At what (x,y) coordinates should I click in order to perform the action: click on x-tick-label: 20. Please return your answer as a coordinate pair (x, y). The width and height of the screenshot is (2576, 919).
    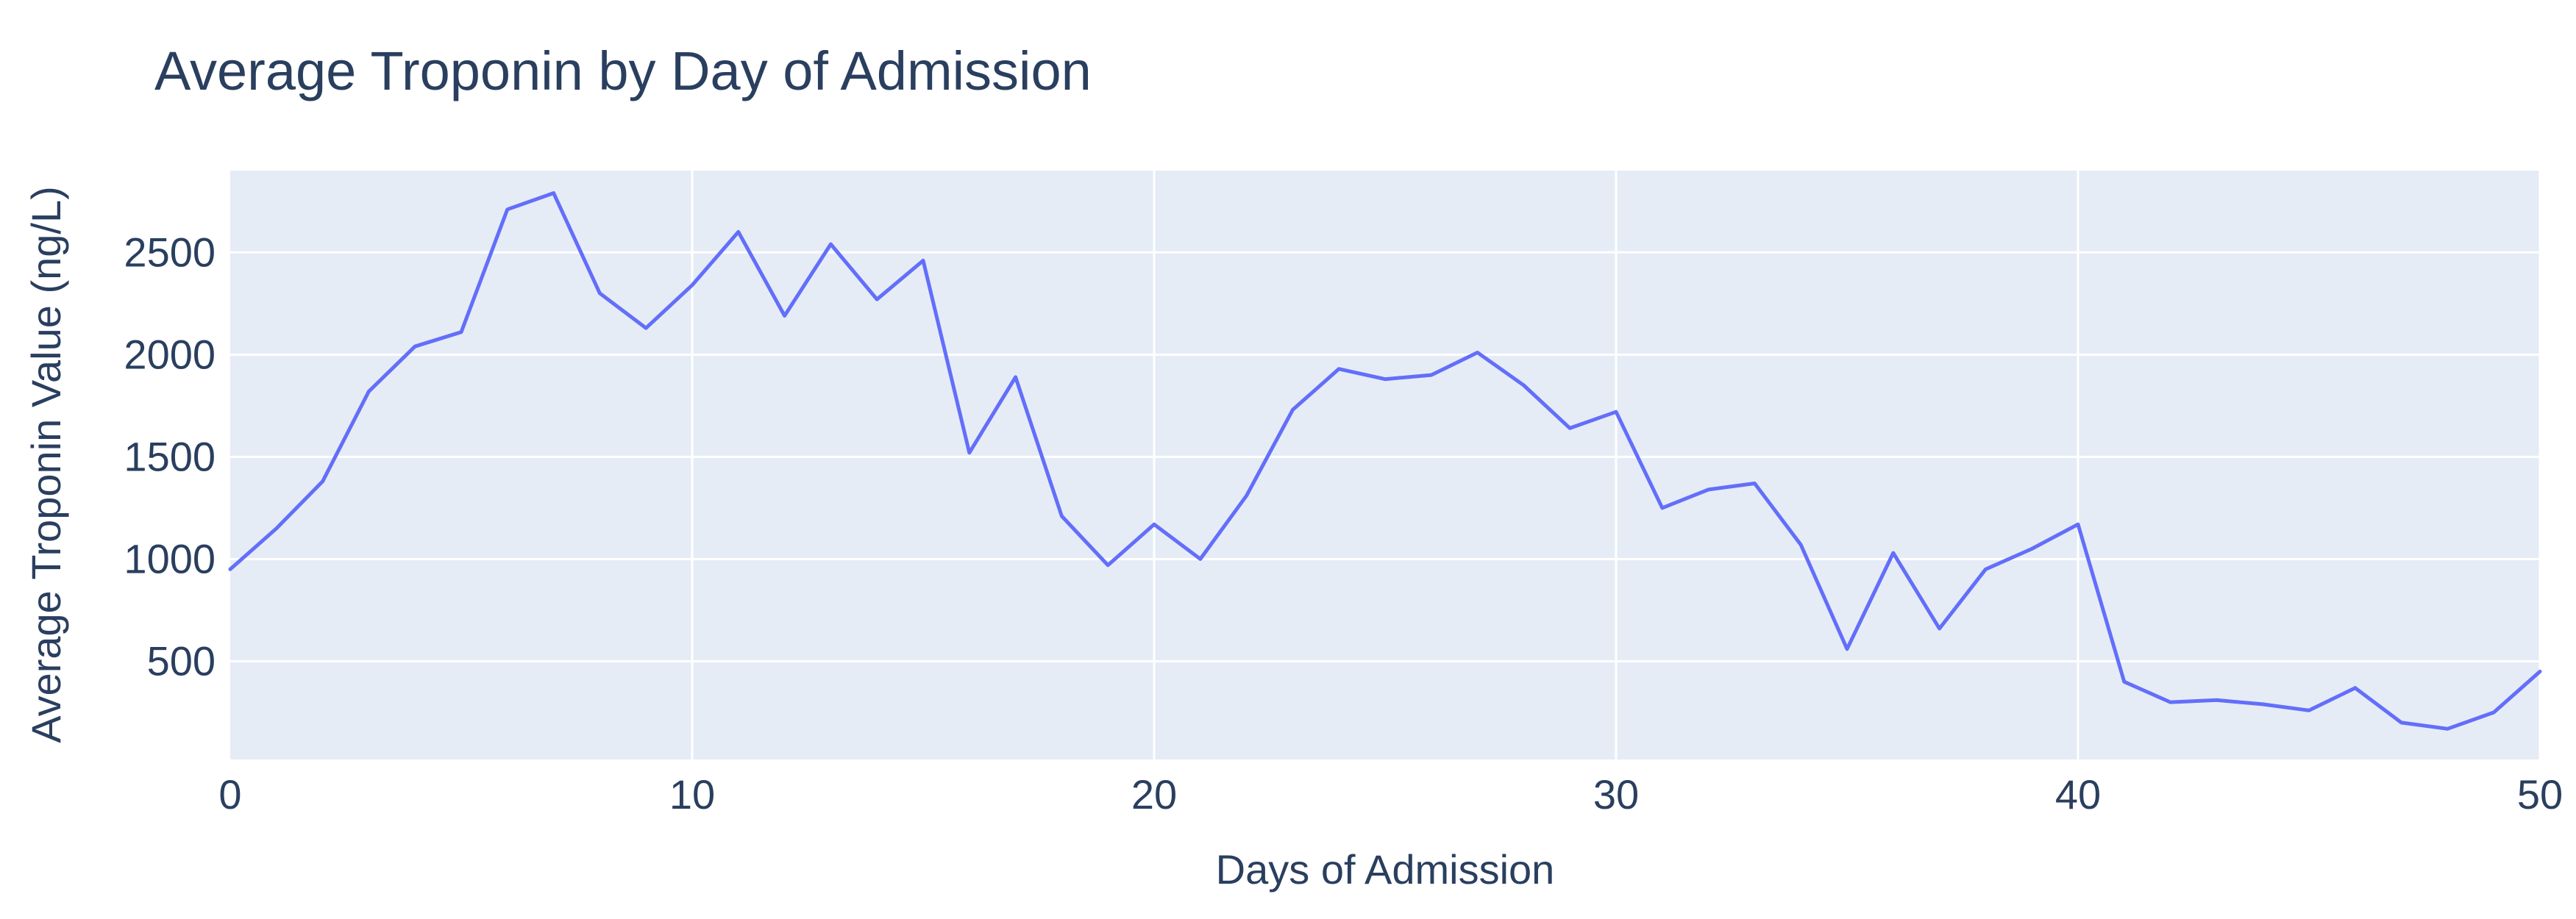
    Looking at the image, I should click on (1154, 794).